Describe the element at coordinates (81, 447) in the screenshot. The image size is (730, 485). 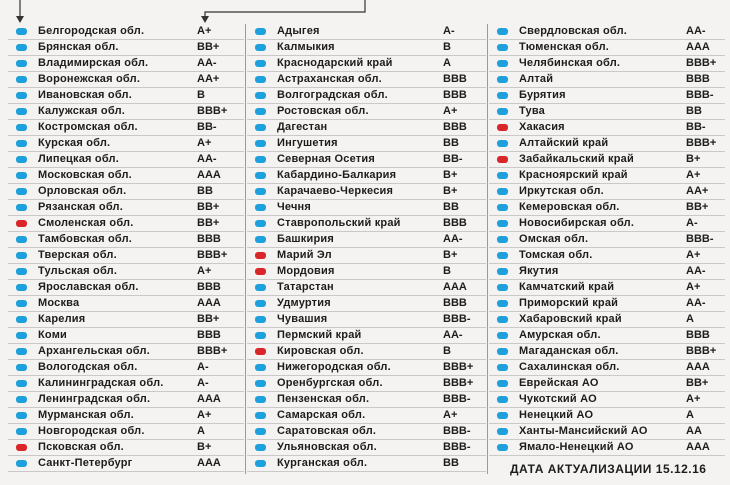
I see `region-name: Псковская обл.` at that location.